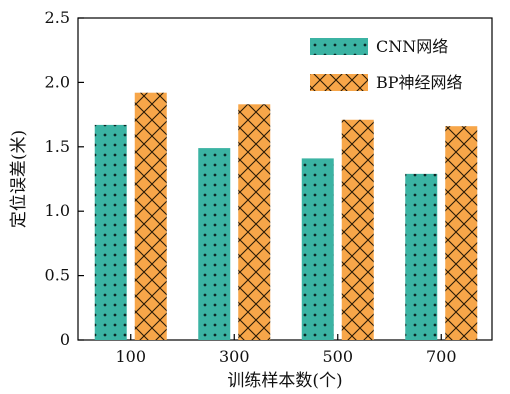  What do you see at coordinates (57, 17) in the screenshot?
I see `y-tick-label: 2.5` at bounding box center [57, 17].